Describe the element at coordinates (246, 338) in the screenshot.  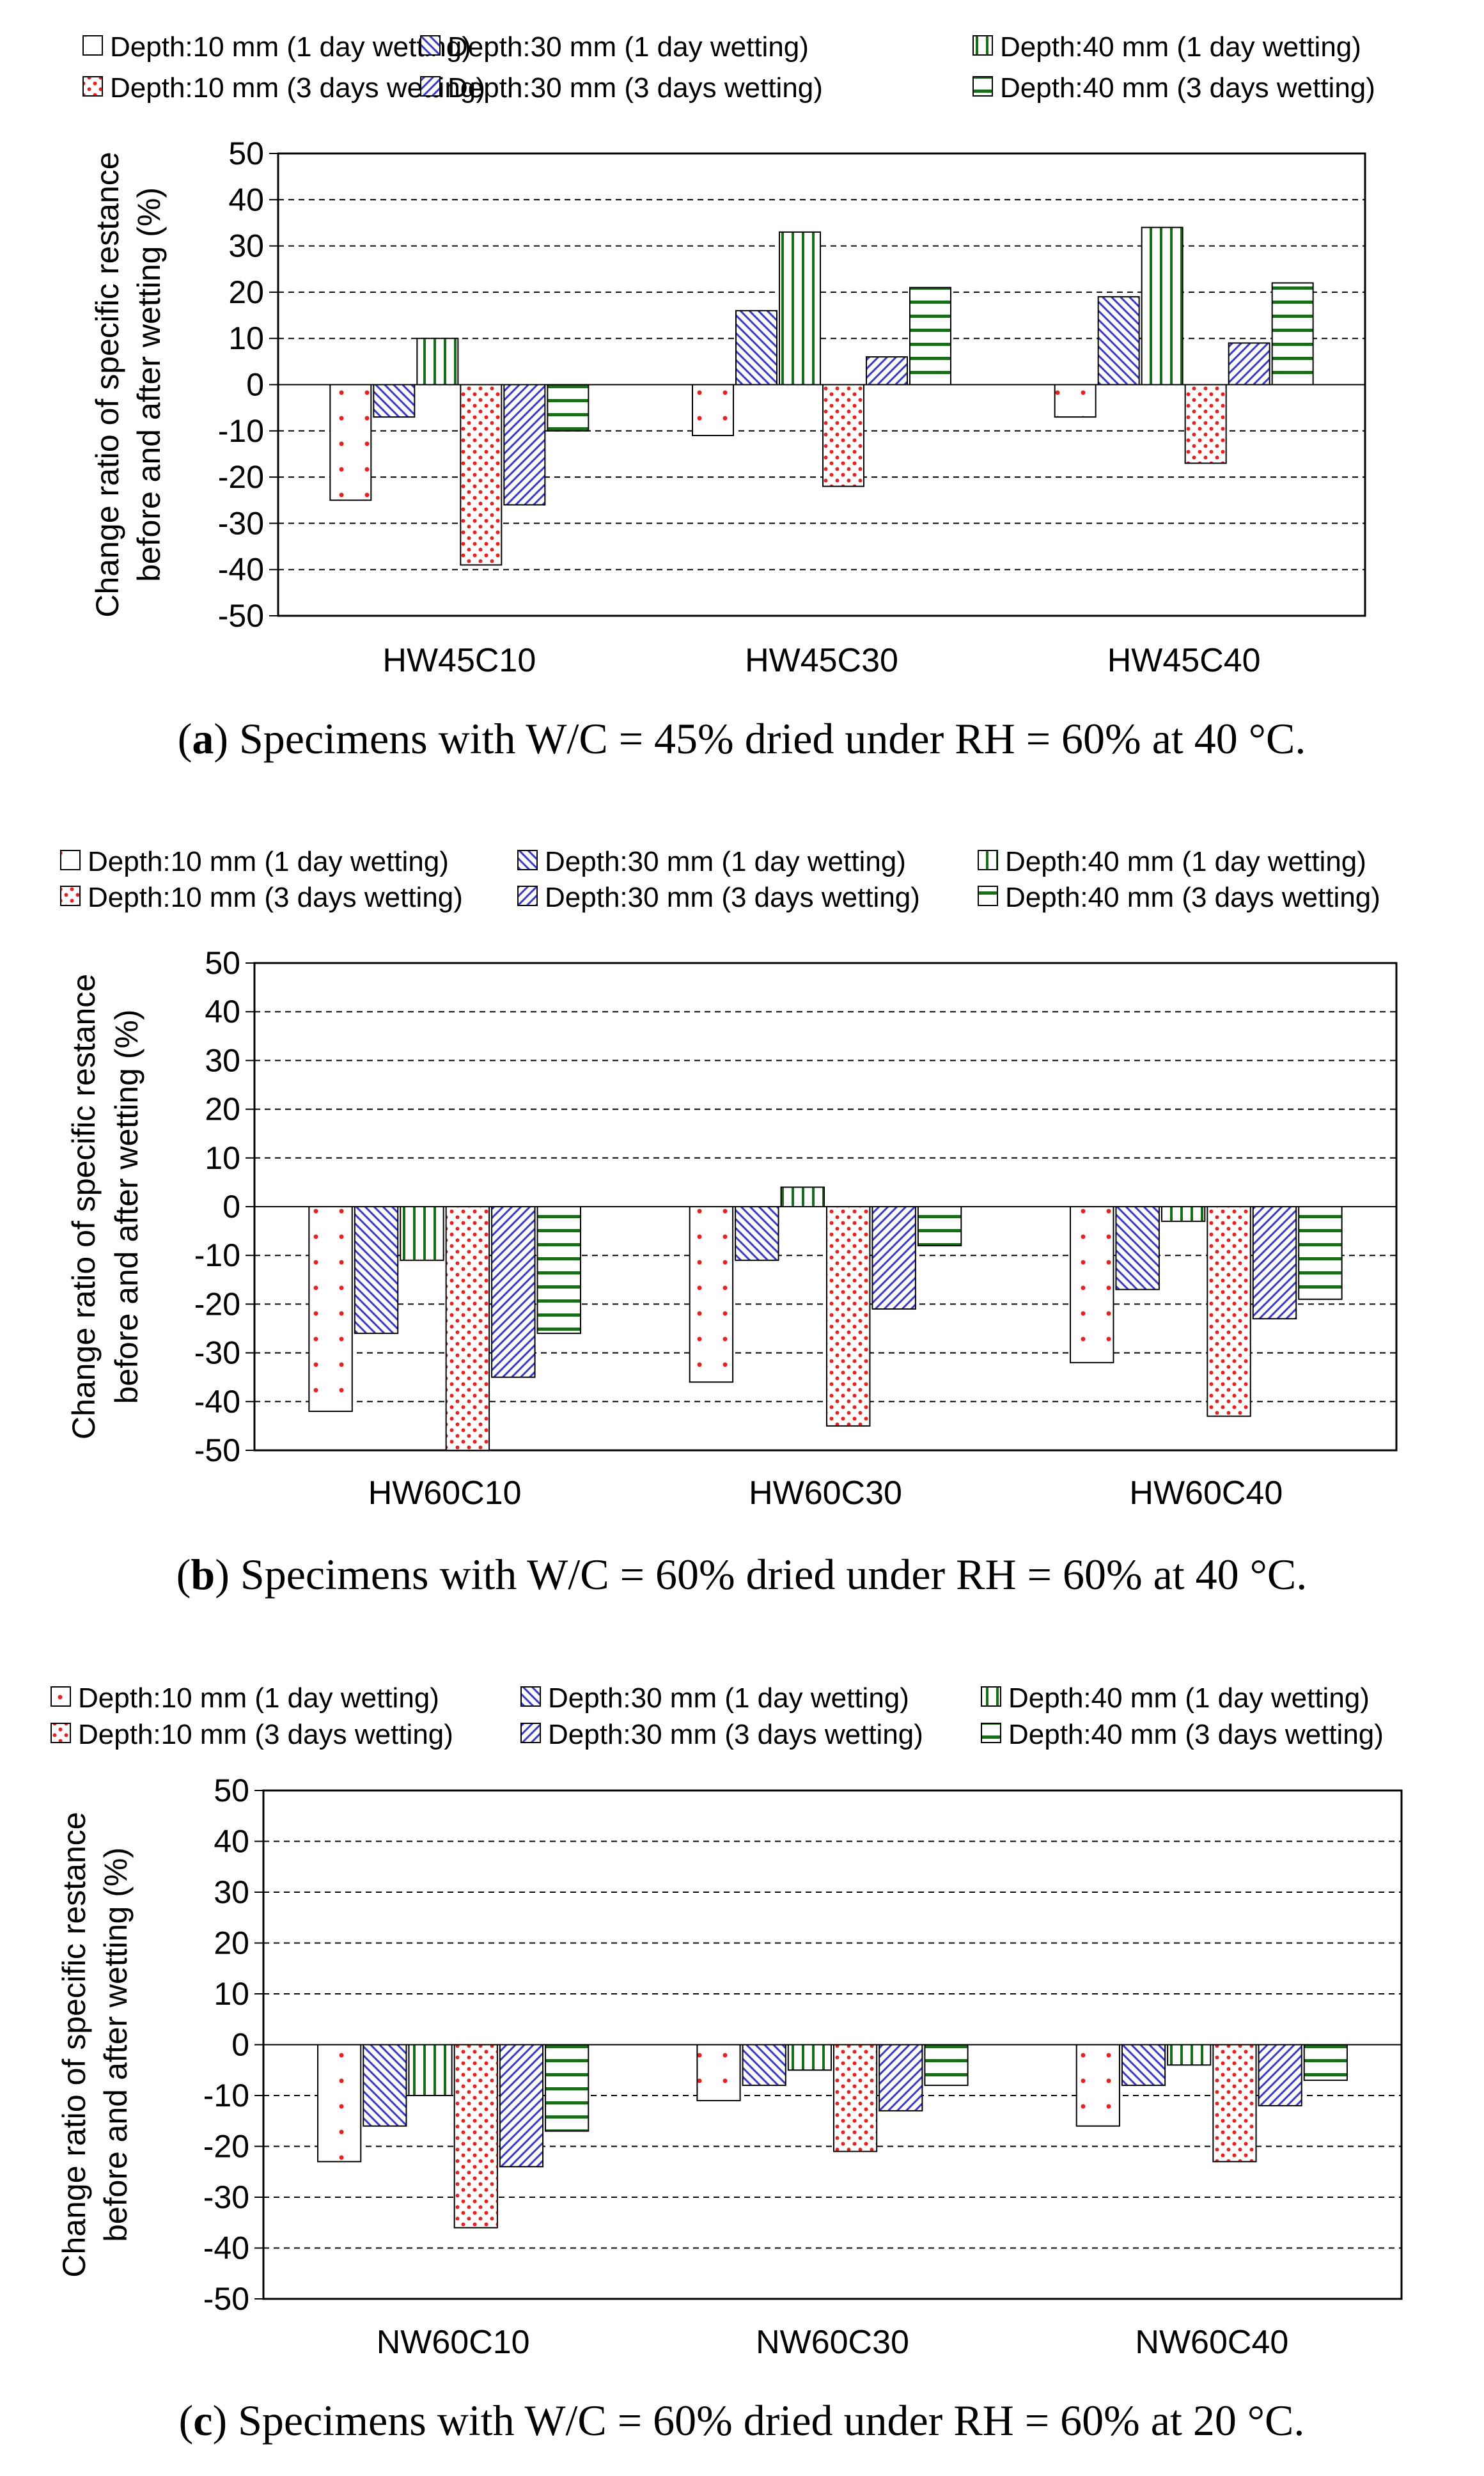
I see `y-tick-label: 10` at that location.